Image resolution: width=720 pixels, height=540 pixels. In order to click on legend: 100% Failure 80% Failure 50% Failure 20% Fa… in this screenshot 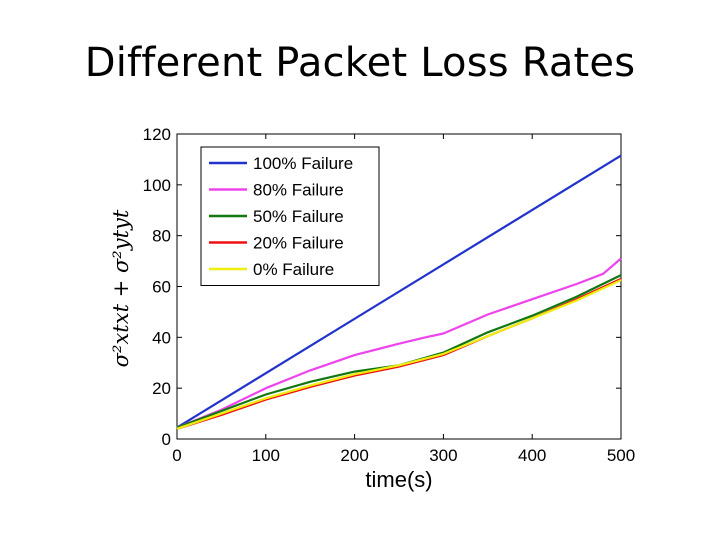, I will do `click(290, 216)`.